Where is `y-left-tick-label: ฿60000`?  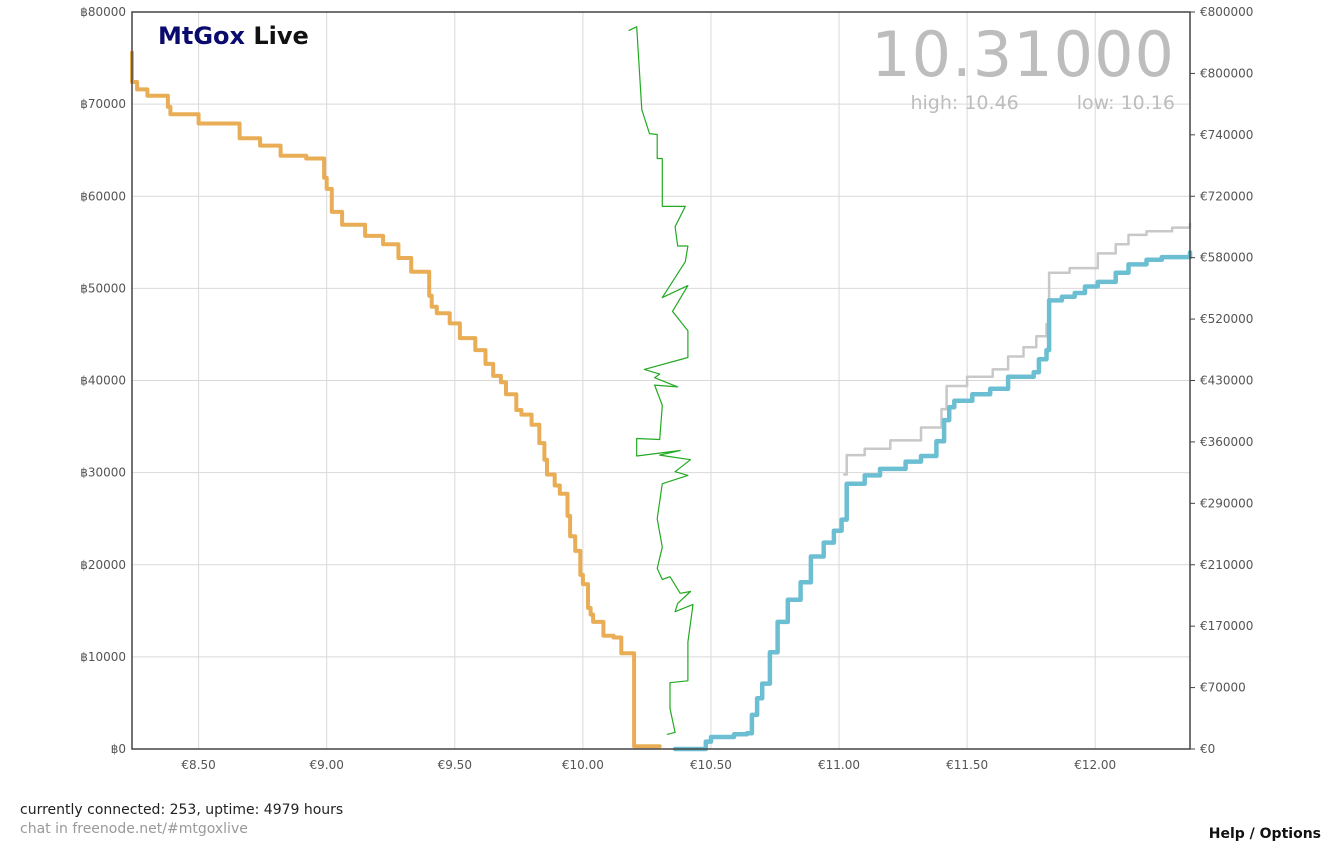 y-left-tick-label: ฿60000 is located at coordinates (103, 196).